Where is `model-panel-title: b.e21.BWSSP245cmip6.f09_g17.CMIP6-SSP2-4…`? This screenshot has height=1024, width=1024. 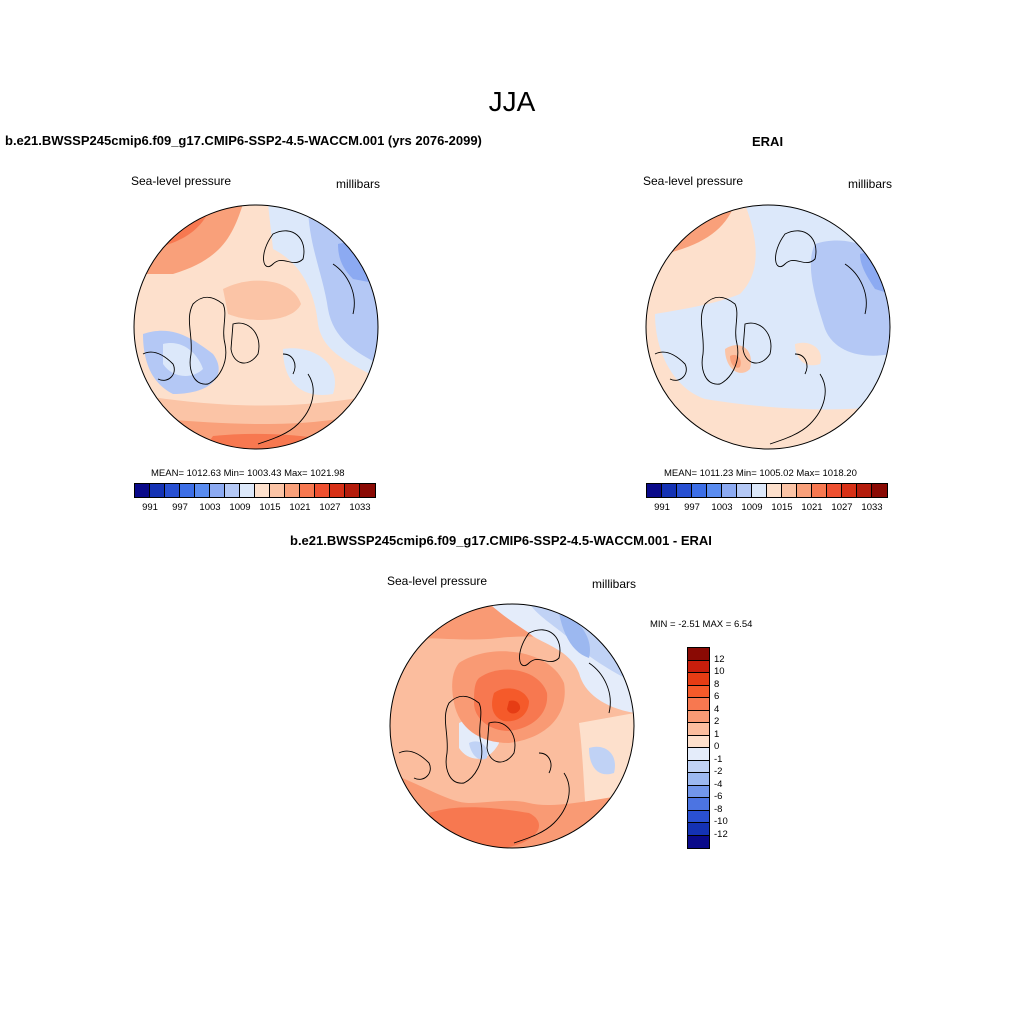
model-panel-title: b.e21.BWSSP245cmip6.f09_g17.CMIP6-SSP2-4… is located at coordinates (243, 140).